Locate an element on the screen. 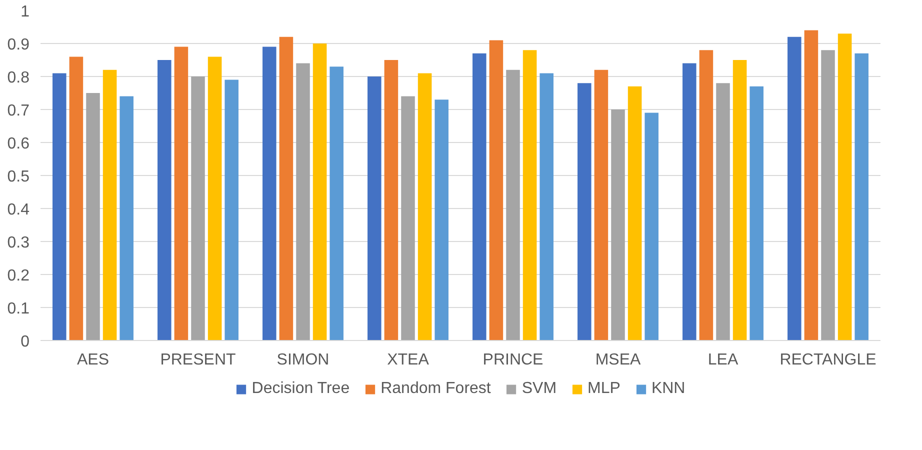 Image resolution: width=922 pixels, height=450 pixels. x-tick-label: AES is located at coordinates (93, 360).